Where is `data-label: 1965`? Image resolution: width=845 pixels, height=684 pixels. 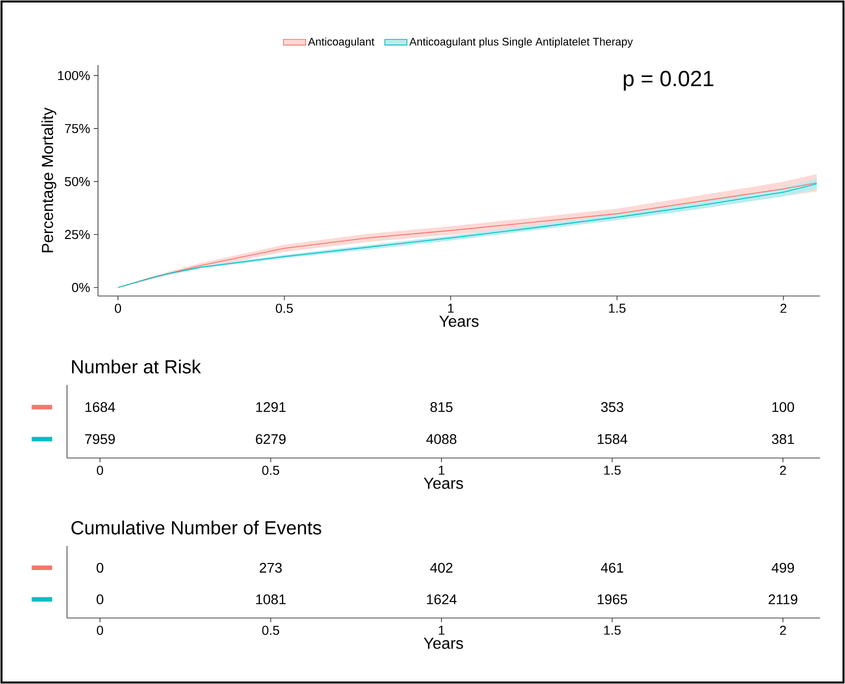
data-label: 1965 is located at coordinates (613, 599).